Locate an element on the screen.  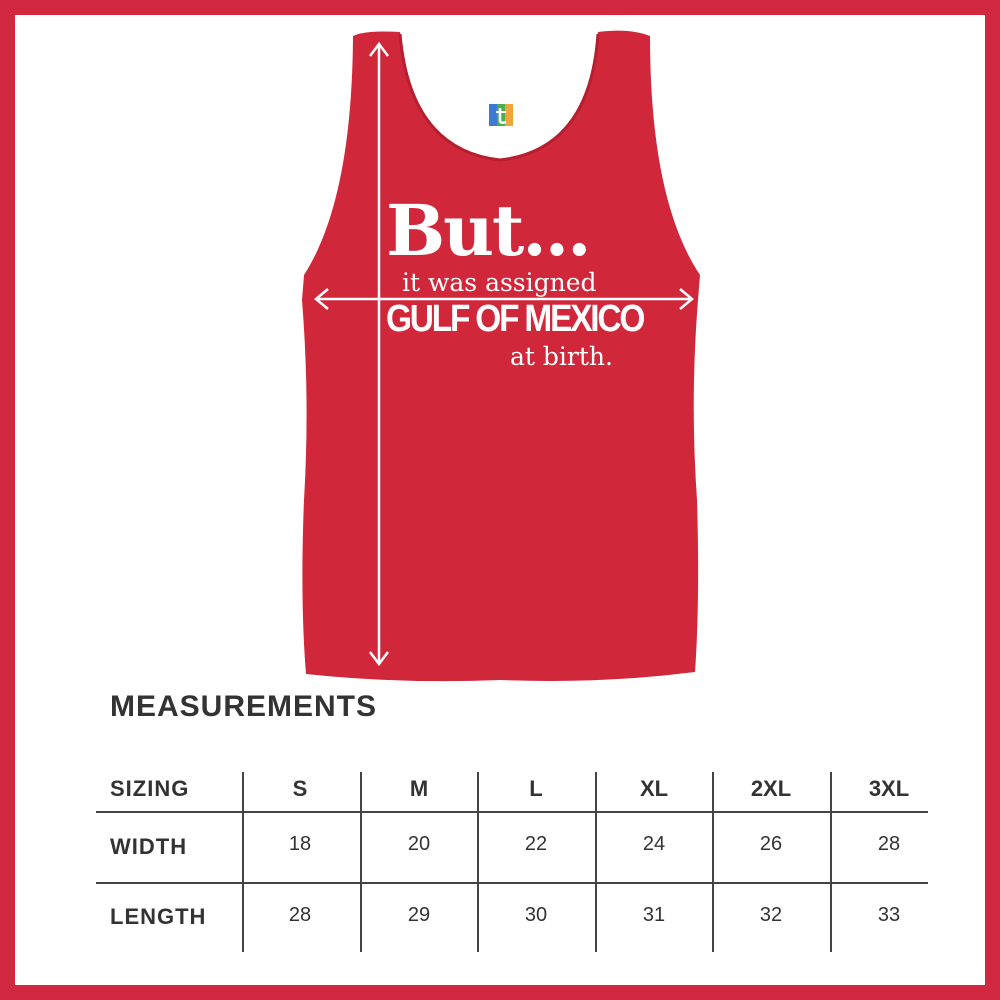
length-value: 30 is located at coordinates (536, 915).